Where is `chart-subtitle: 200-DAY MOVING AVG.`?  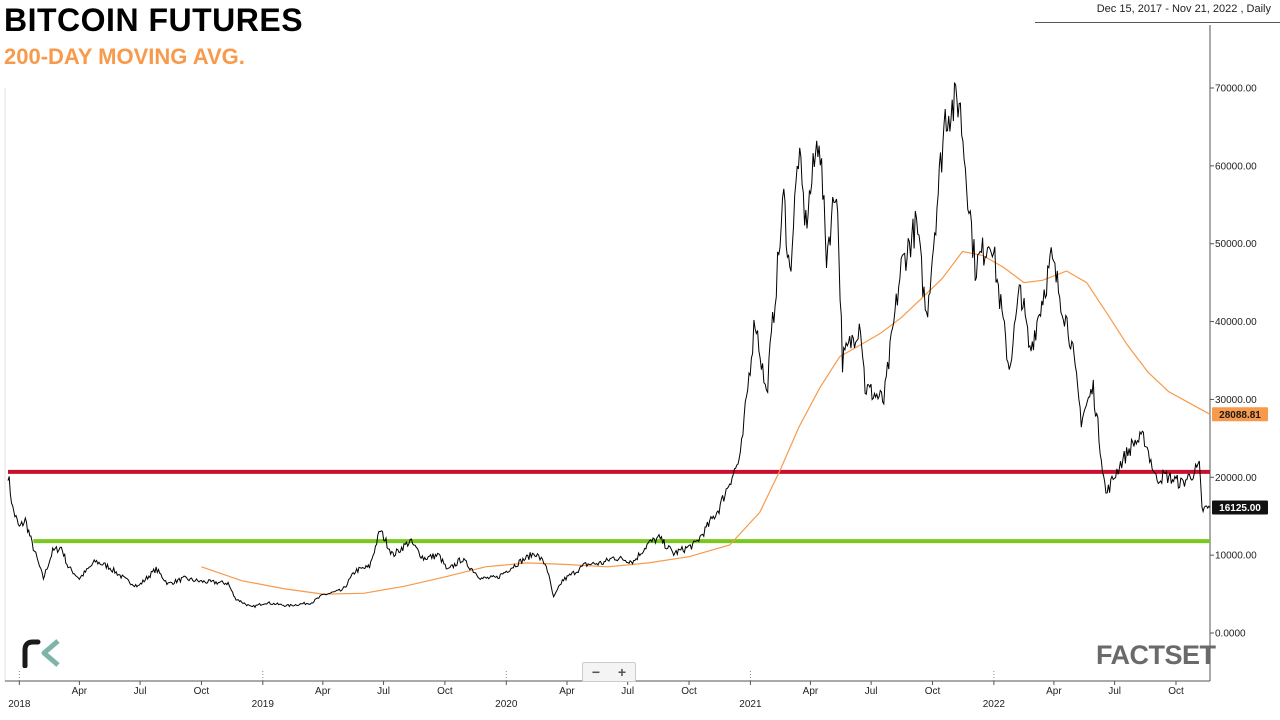
chart-subtitle: 200-DAY MOVING AVG. is located at coordinates (124, 56).